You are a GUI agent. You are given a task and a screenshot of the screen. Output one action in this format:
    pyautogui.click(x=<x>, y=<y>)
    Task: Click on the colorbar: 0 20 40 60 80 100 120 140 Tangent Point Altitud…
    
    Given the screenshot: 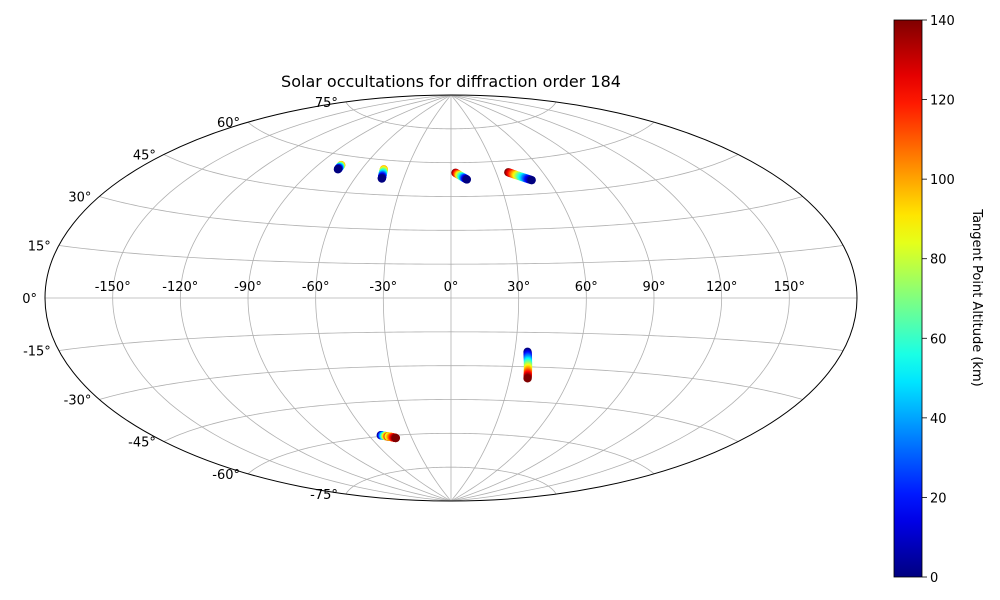 What is the action you would take?
    pyautogui.click(x=938, y=300)
    